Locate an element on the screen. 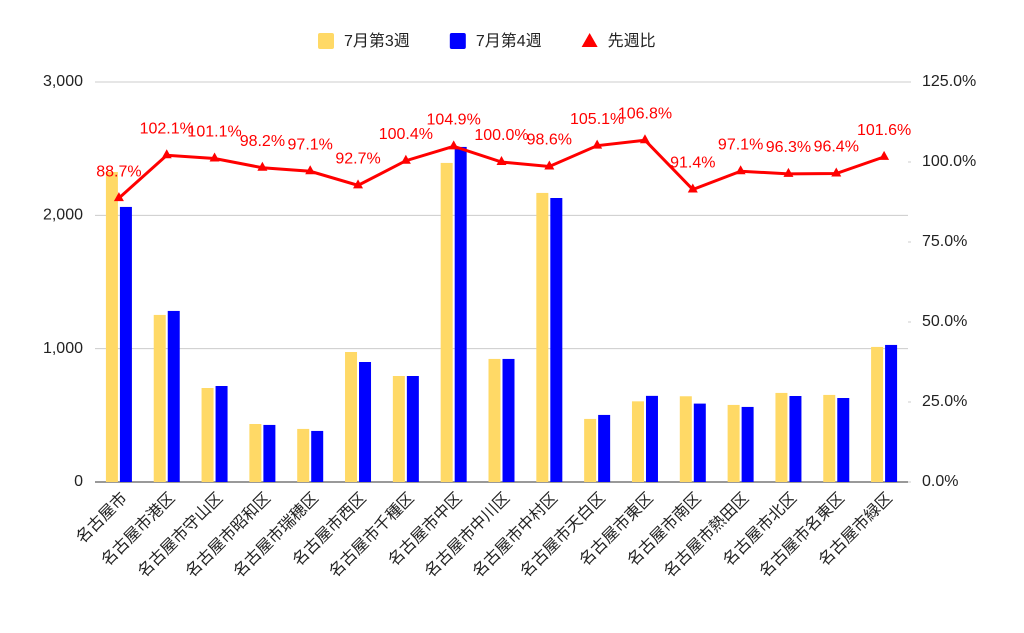 Image resolution: width=1024 pixels, height=633 pixels. y2-tick-label: 25.0% is located at coordinates (944, 401).